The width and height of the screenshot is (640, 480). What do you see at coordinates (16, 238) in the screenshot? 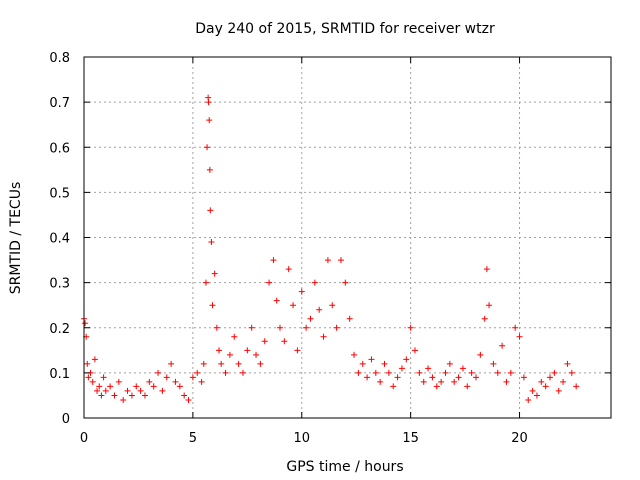
I see `y-axis-title: SRMTID / TECUs` at bounding box center [16, 238].